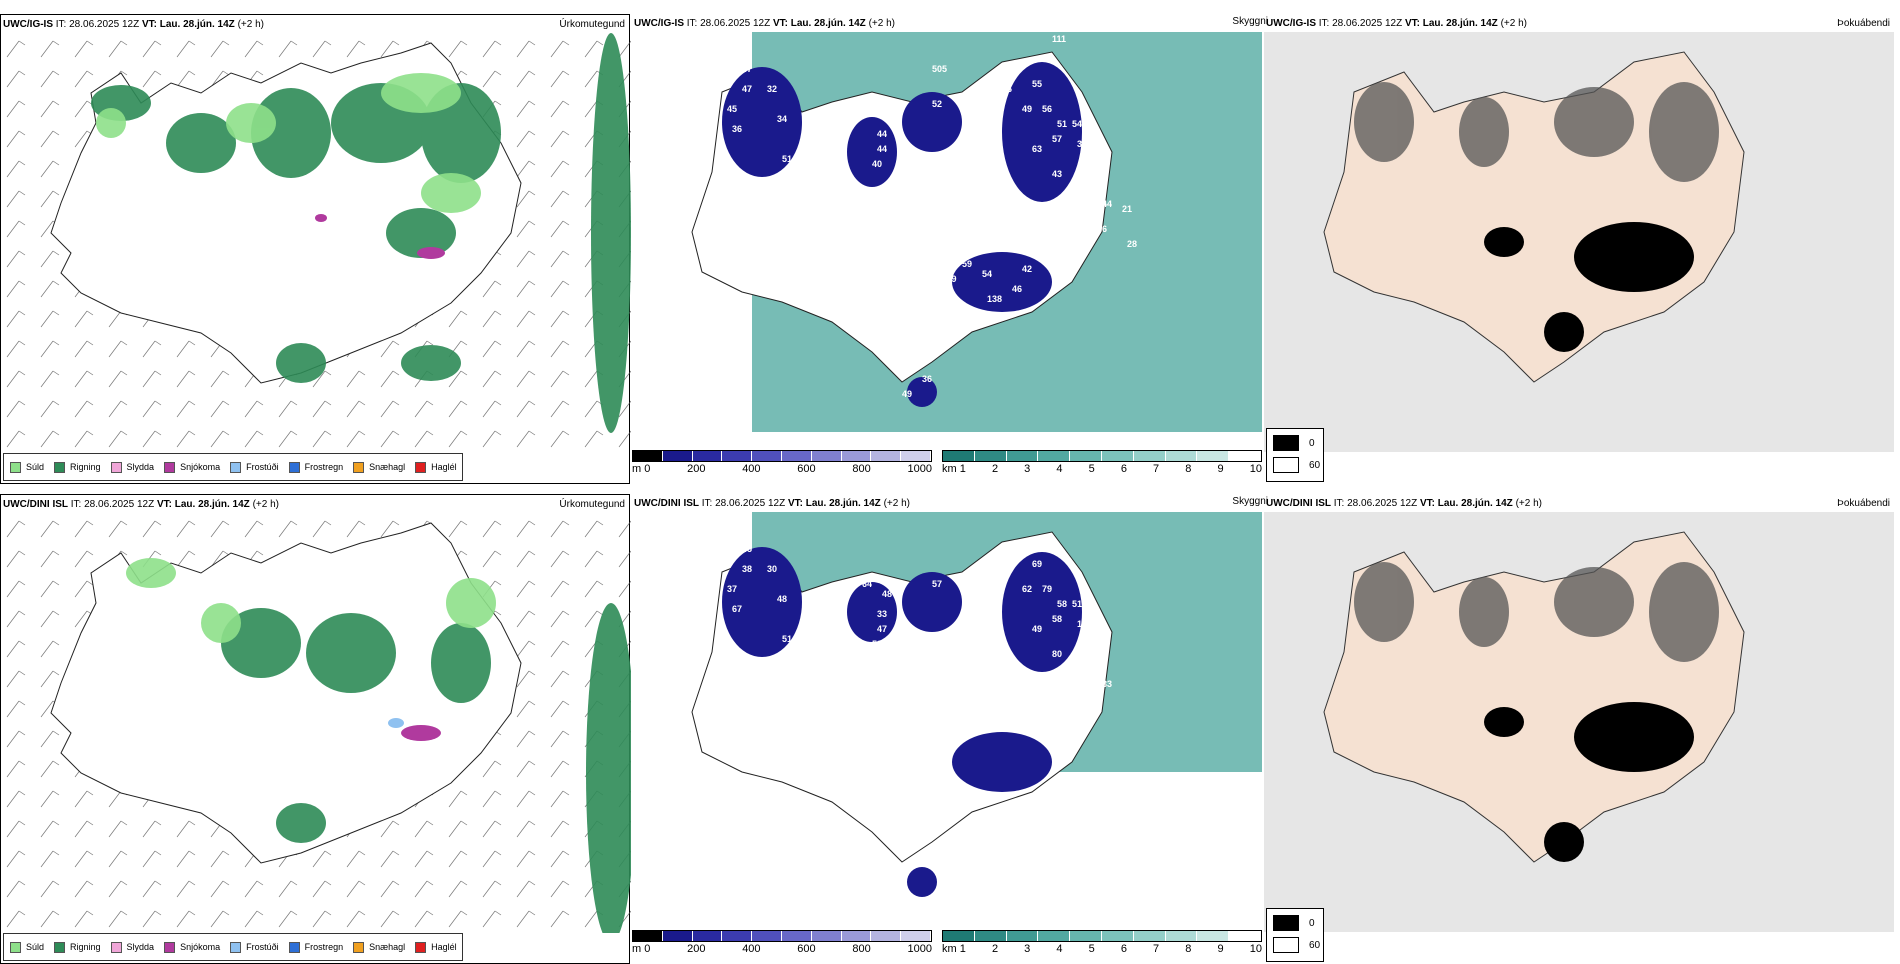  I want to click on cloud-base-value: 59, so click(807, 674).